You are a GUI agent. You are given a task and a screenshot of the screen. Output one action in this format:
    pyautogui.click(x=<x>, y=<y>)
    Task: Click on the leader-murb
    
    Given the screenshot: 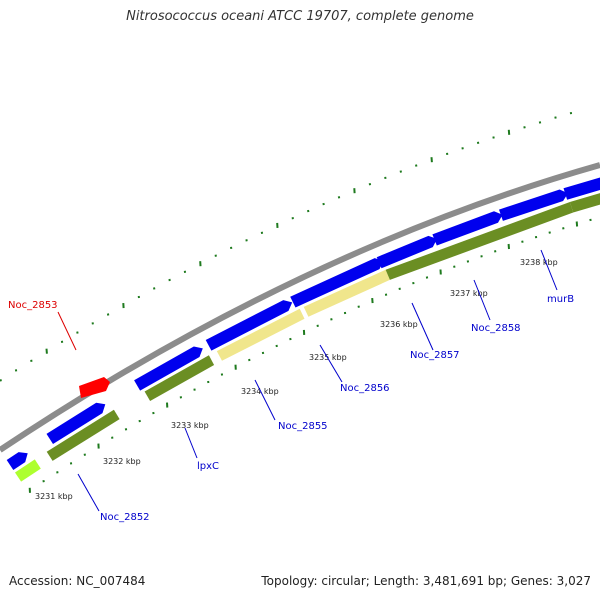 What is the action you would take?
    pyautogui.click(x=549, y=270)
    